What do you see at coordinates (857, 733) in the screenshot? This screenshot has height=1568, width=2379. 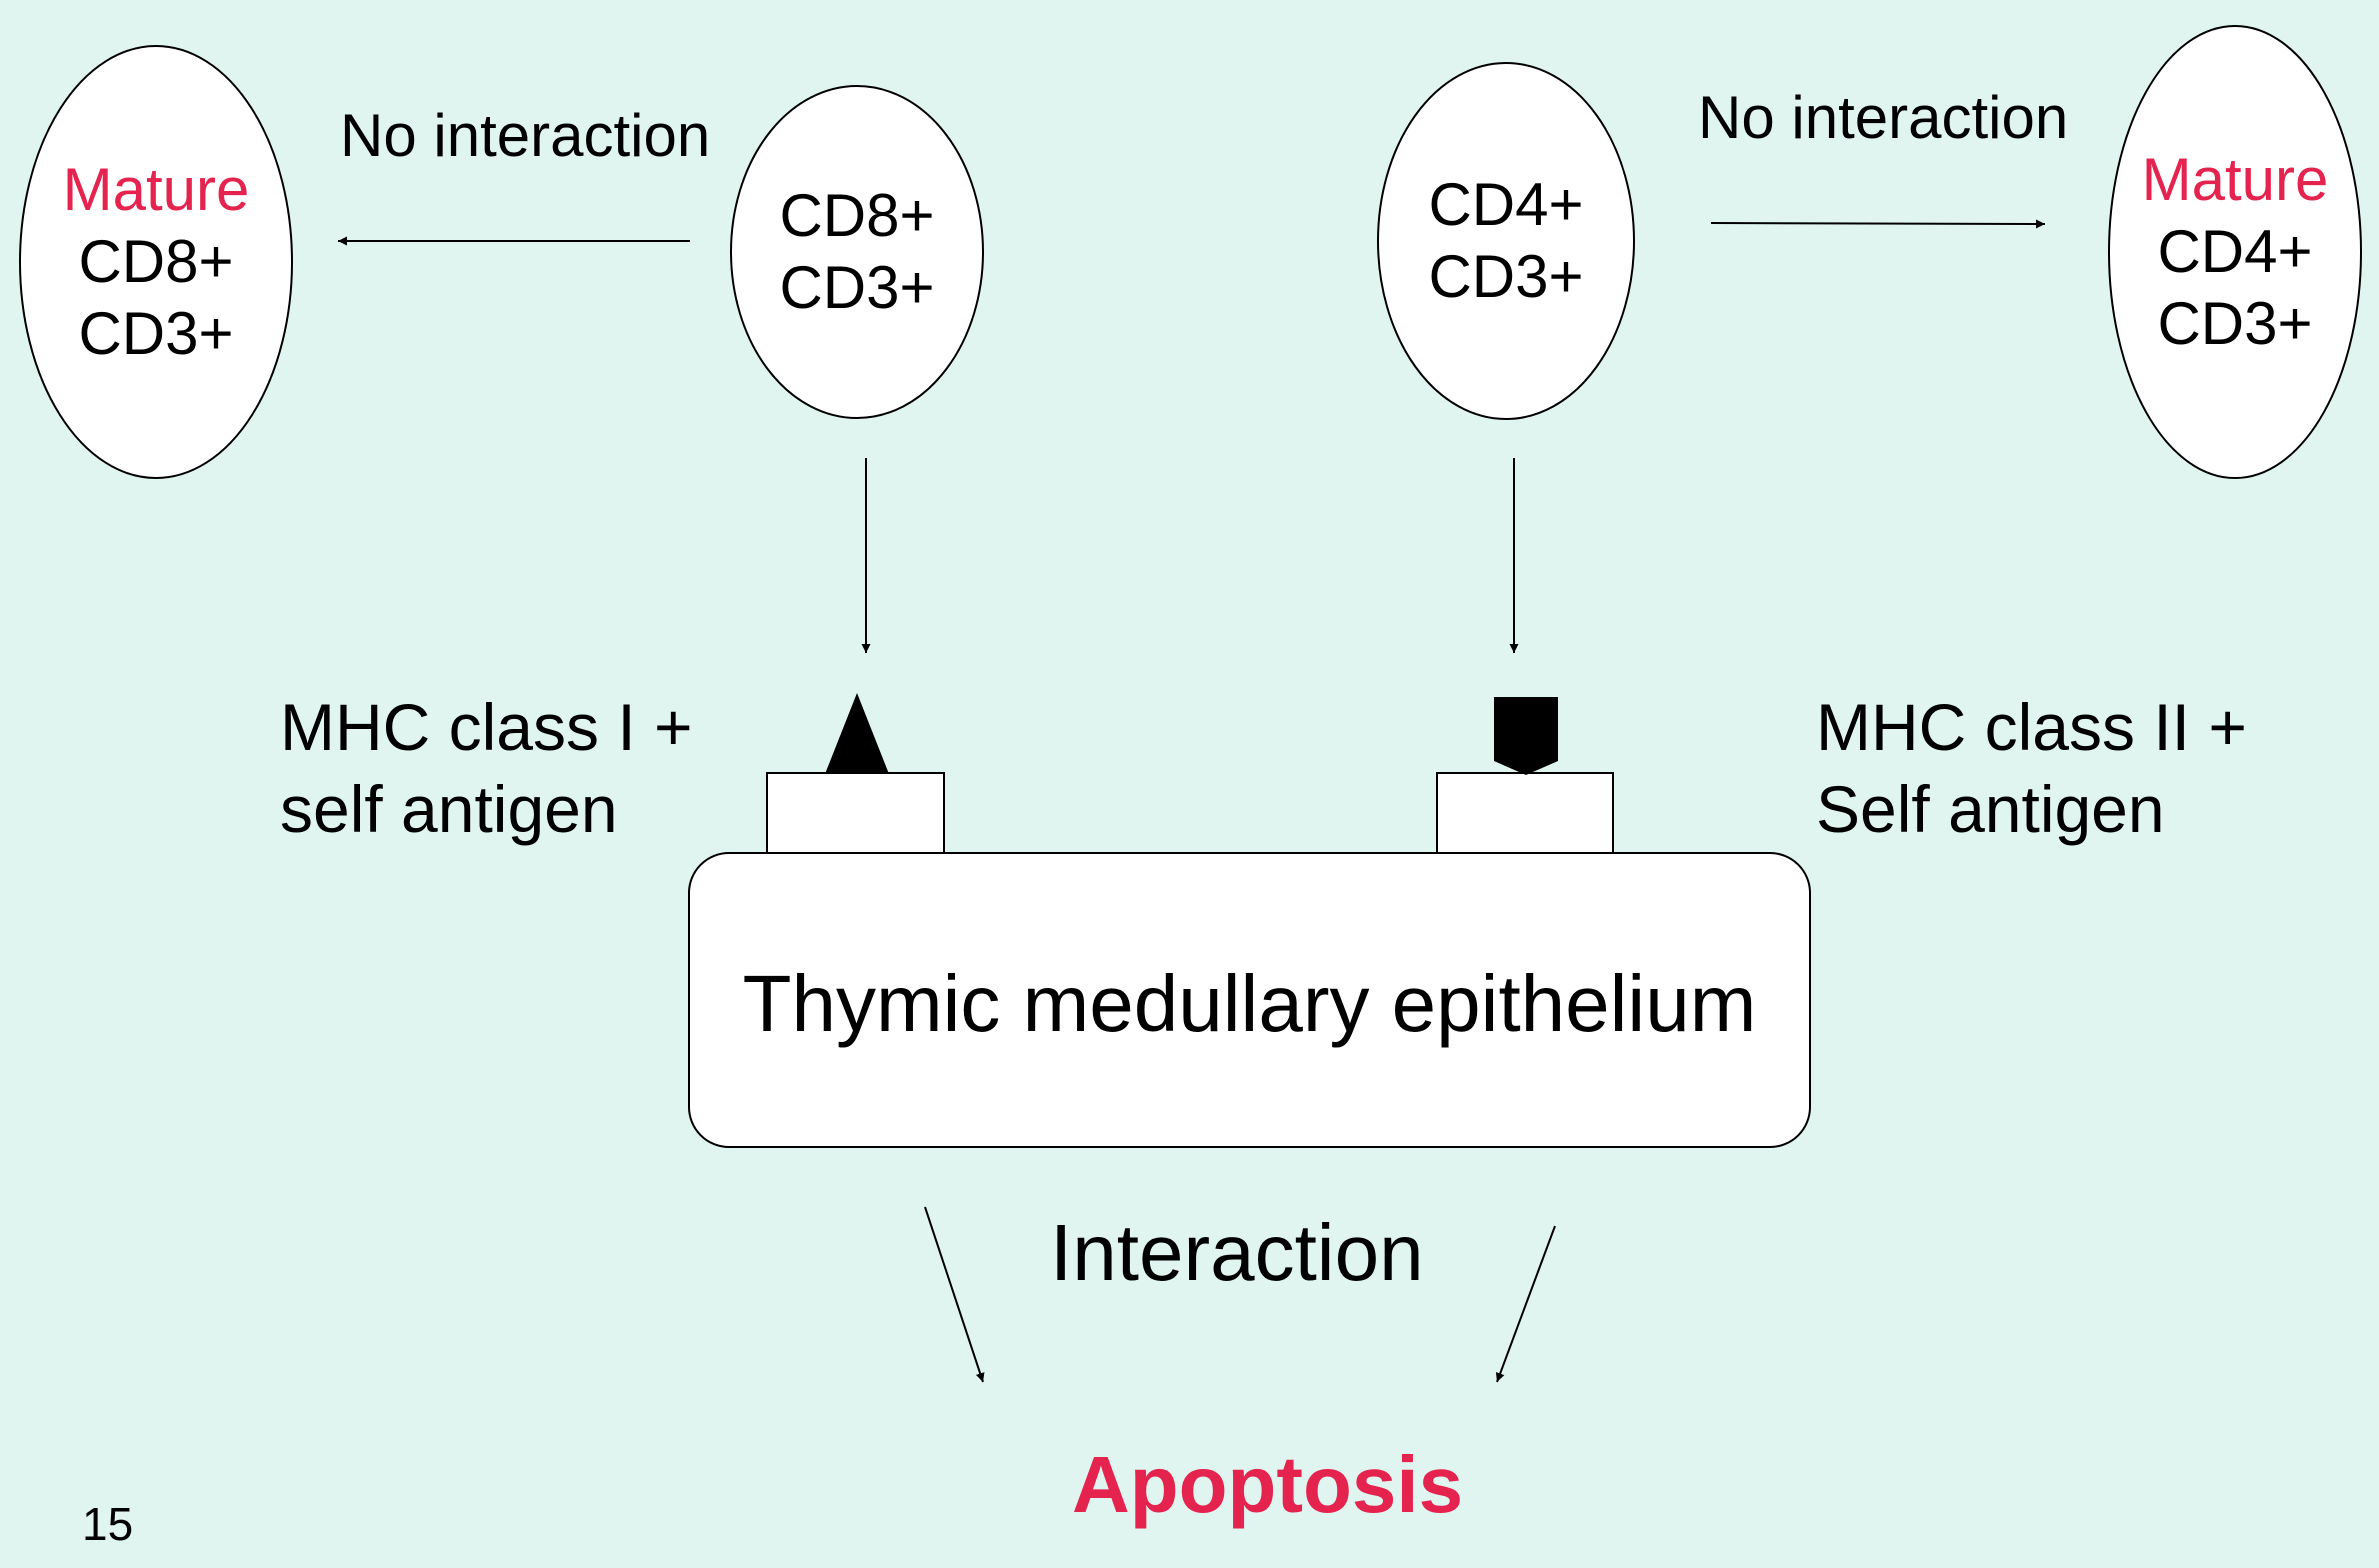 I see `mhc-class1-triangle` at bounding box center [857, 733].